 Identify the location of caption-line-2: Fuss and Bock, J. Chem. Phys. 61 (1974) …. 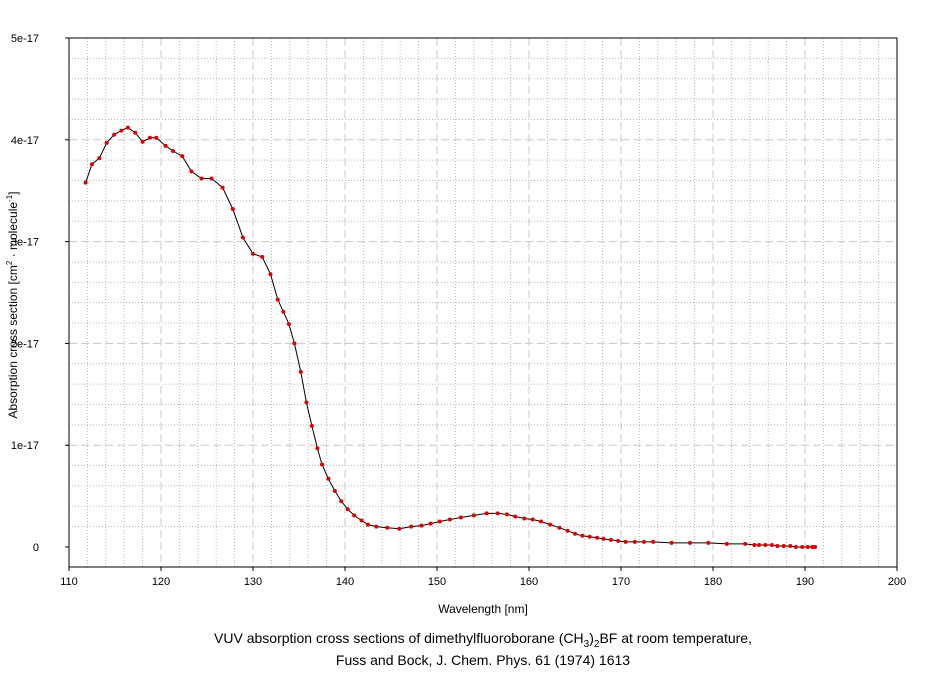
(483, 660).